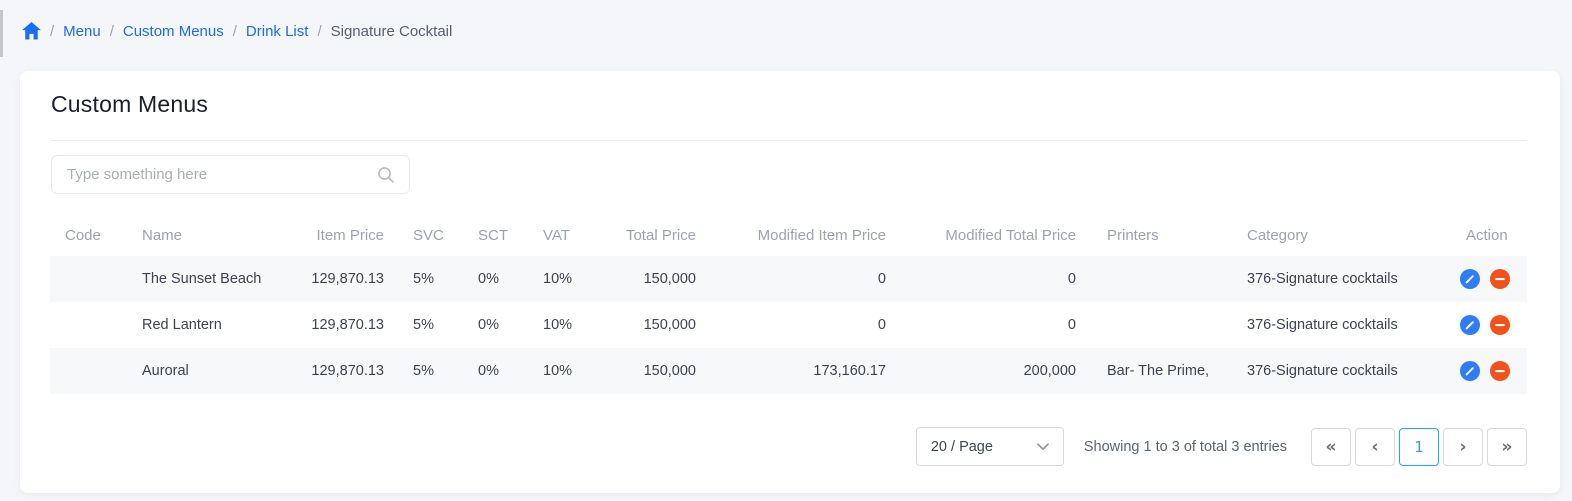  Describe the element at coordinates (805, 371) in the screenshot. I see `cell-modified-item-price: 173,160.17` at that location.